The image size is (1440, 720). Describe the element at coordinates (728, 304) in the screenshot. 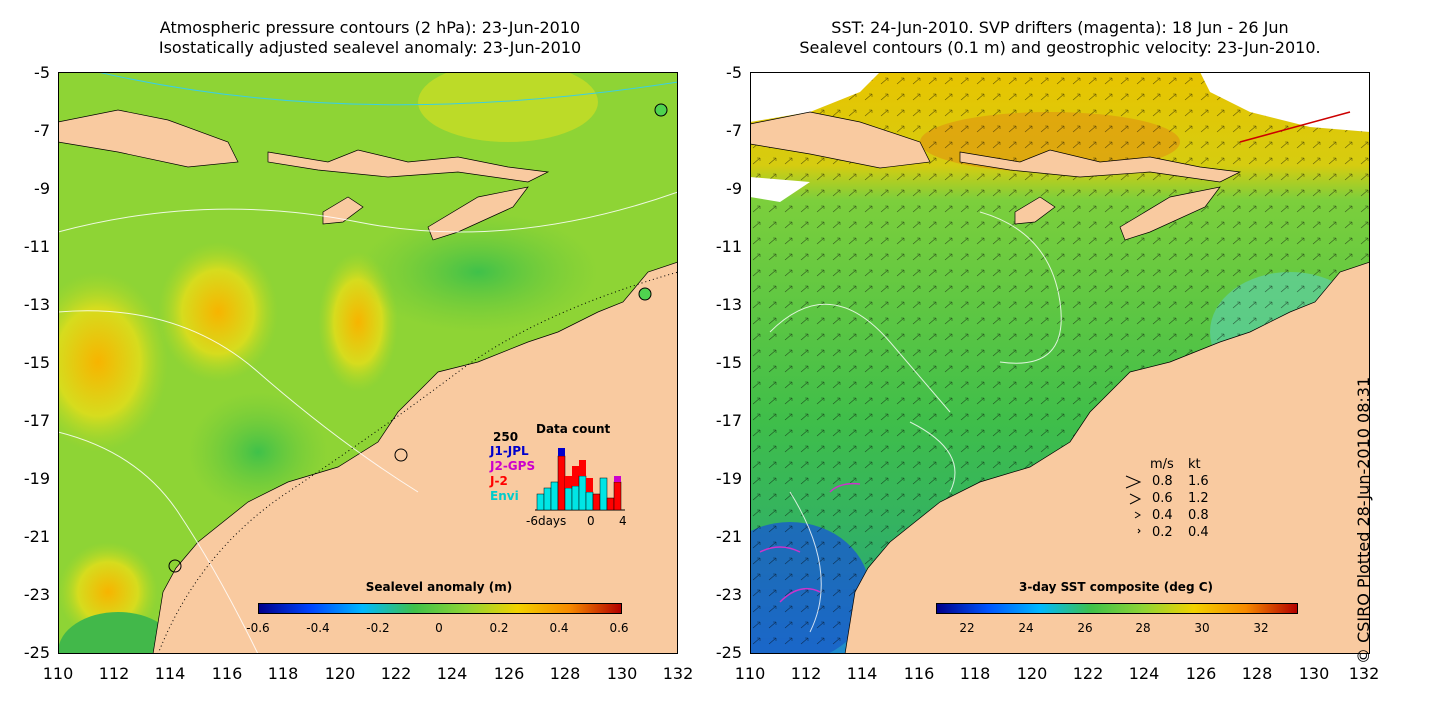

I see `y-tick: -13` at that location.